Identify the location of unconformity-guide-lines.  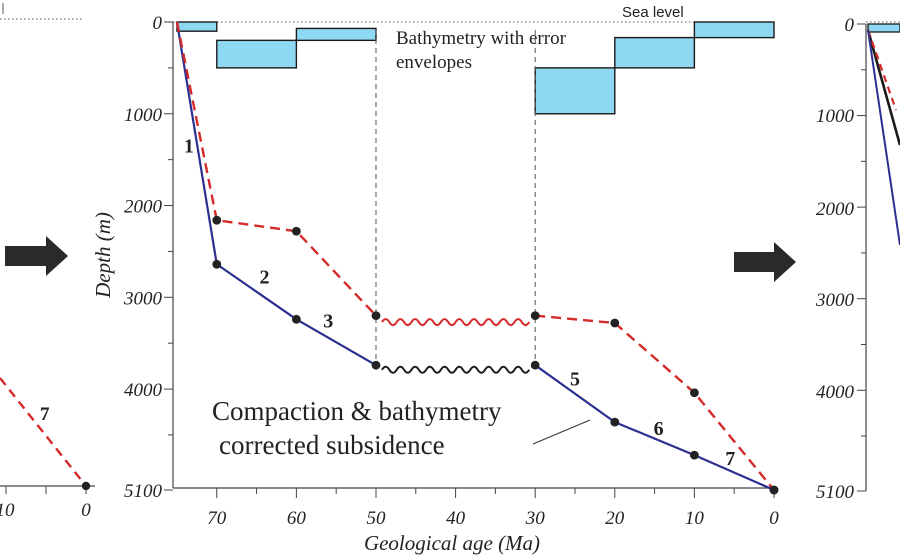
(455, 198).